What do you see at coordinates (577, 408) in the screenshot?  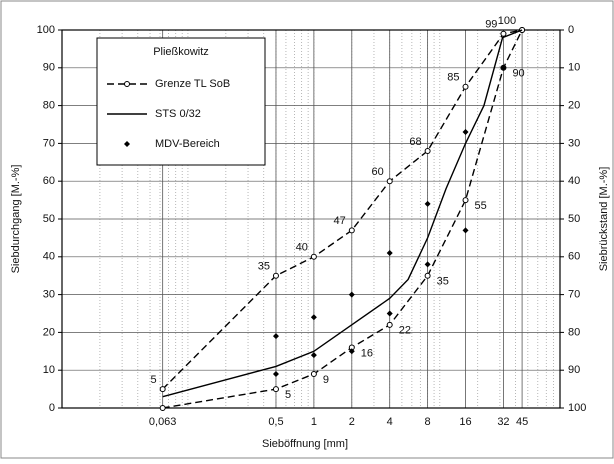 I see `y2-tick-label: 100` at bounding box center [577, 408].